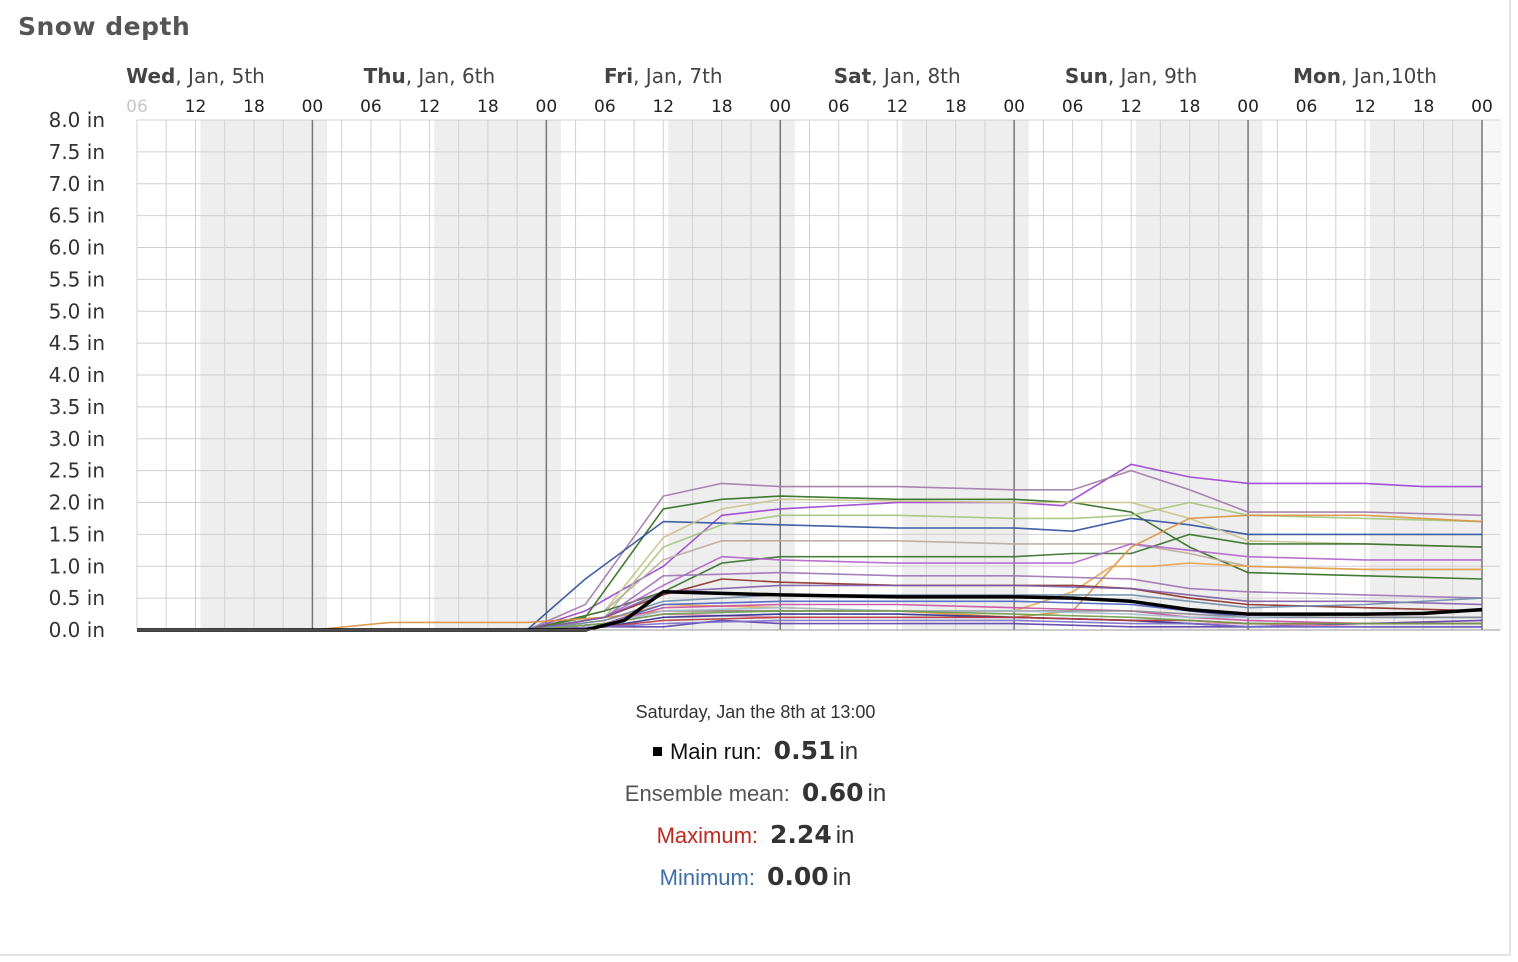 This screenshot has width=1518, height=962. What do you see at coordinates (707, 835) in the screenshot?
I see `maximum-label: Maximum:` at bounding box center [707, 835].